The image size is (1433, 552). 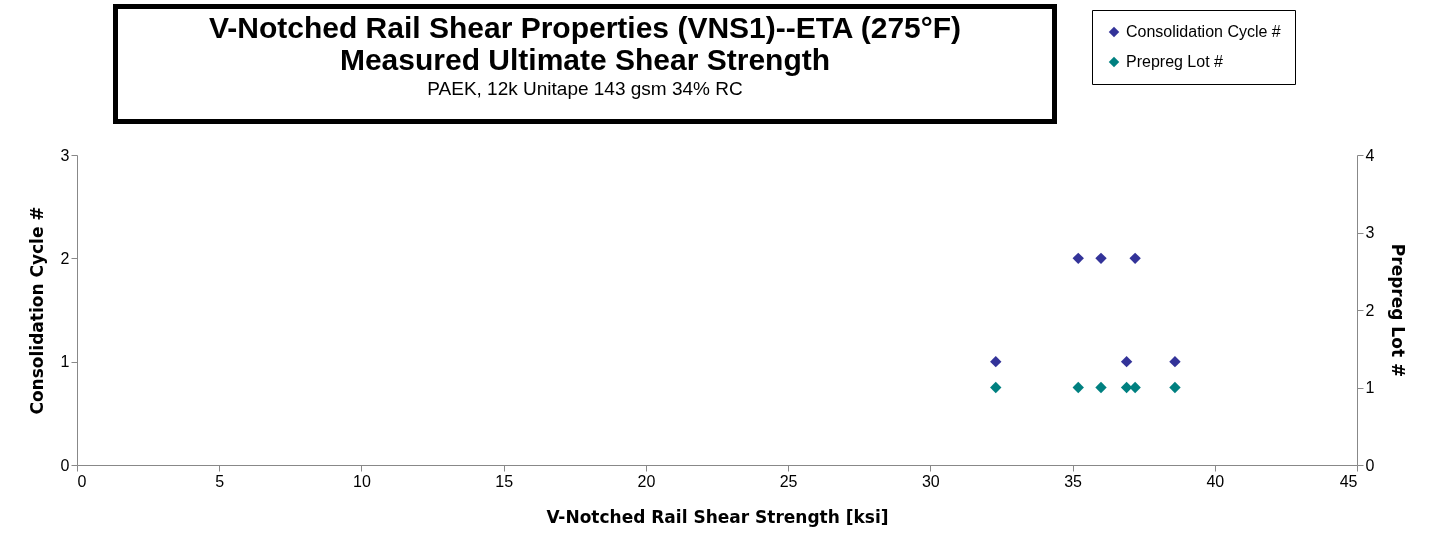 What do you see at coordinates (1215, 481) in the screenshot?
I see `x-tick-label: 40` at bounding box center [1215, 481].